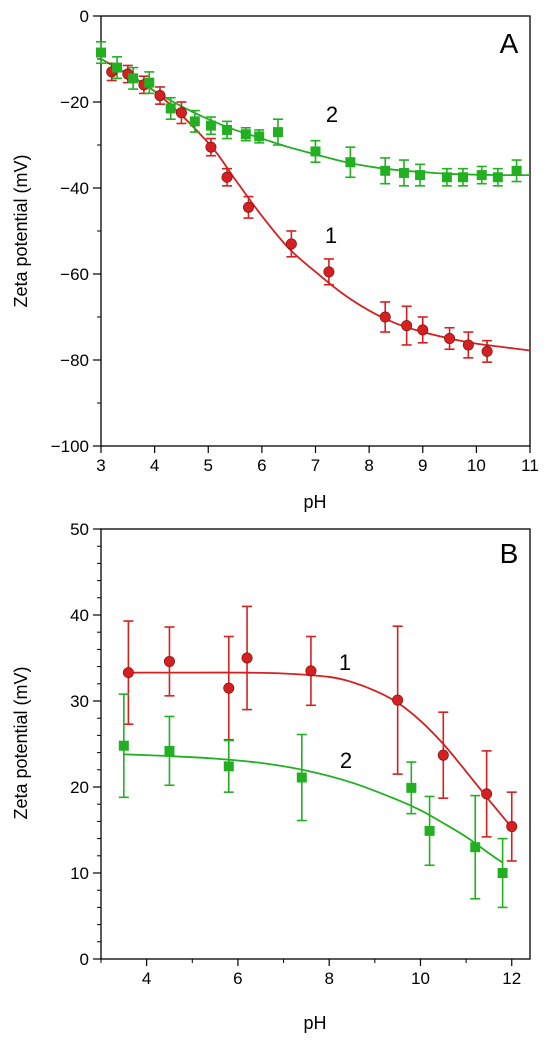 This screenshot has height=1043, width=550. What do you see at coordinates (422, 465) in the screenshot?
I see `panel-a-x-tick-label: 9` at bounding box center [422, 465].